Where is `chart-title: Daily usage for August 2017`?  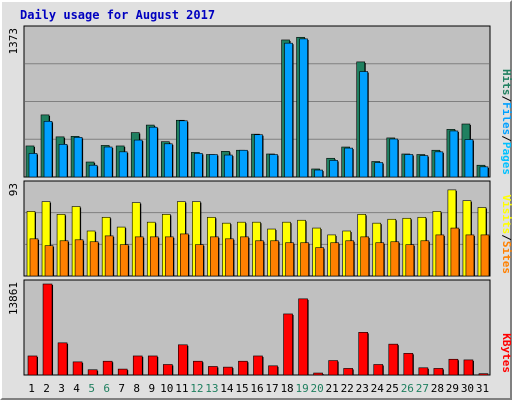 chart-title: Daily usage for August 2017 is located at coordinates (117, 15).